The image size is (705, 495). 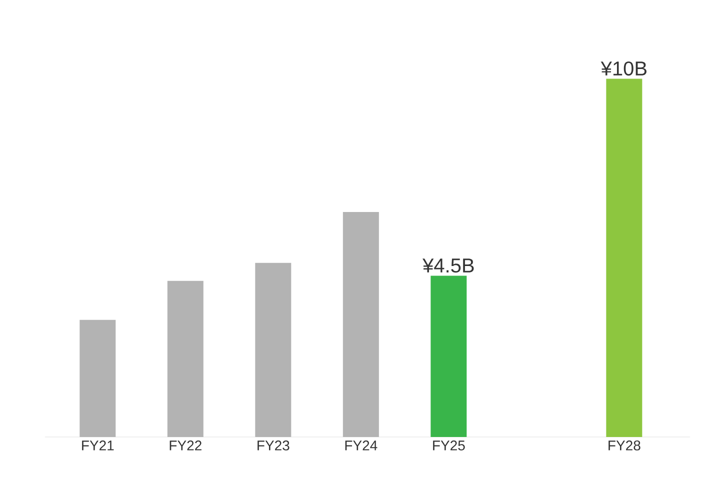 I want to click on x-tick-label: FY21, so click(x=98, y=445).